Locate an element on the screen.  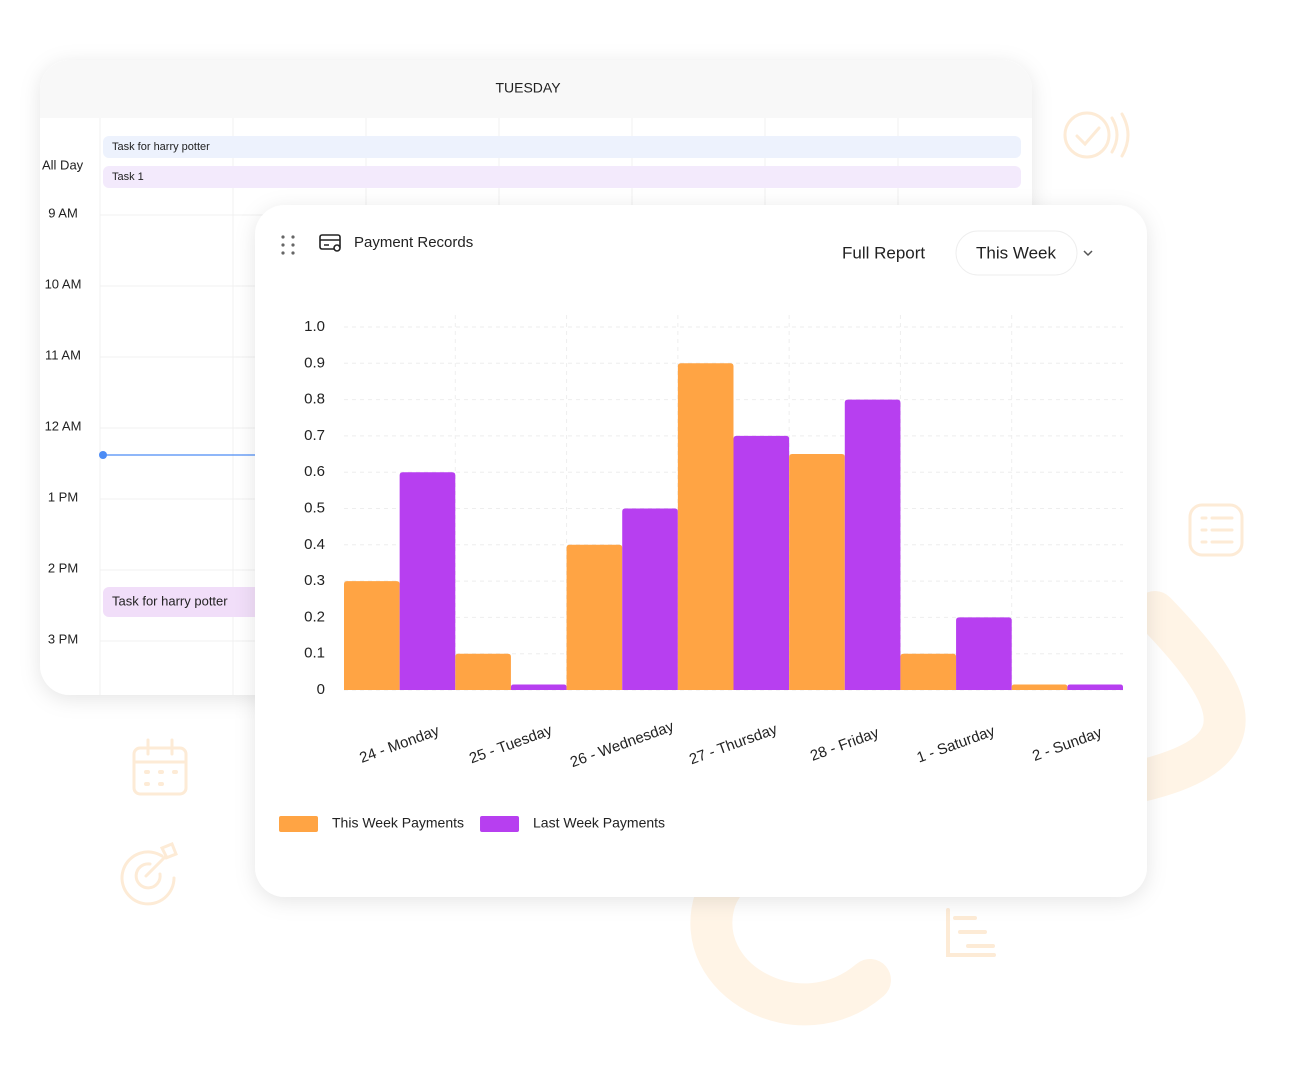
now-dot is located at coordinates (103, 455).